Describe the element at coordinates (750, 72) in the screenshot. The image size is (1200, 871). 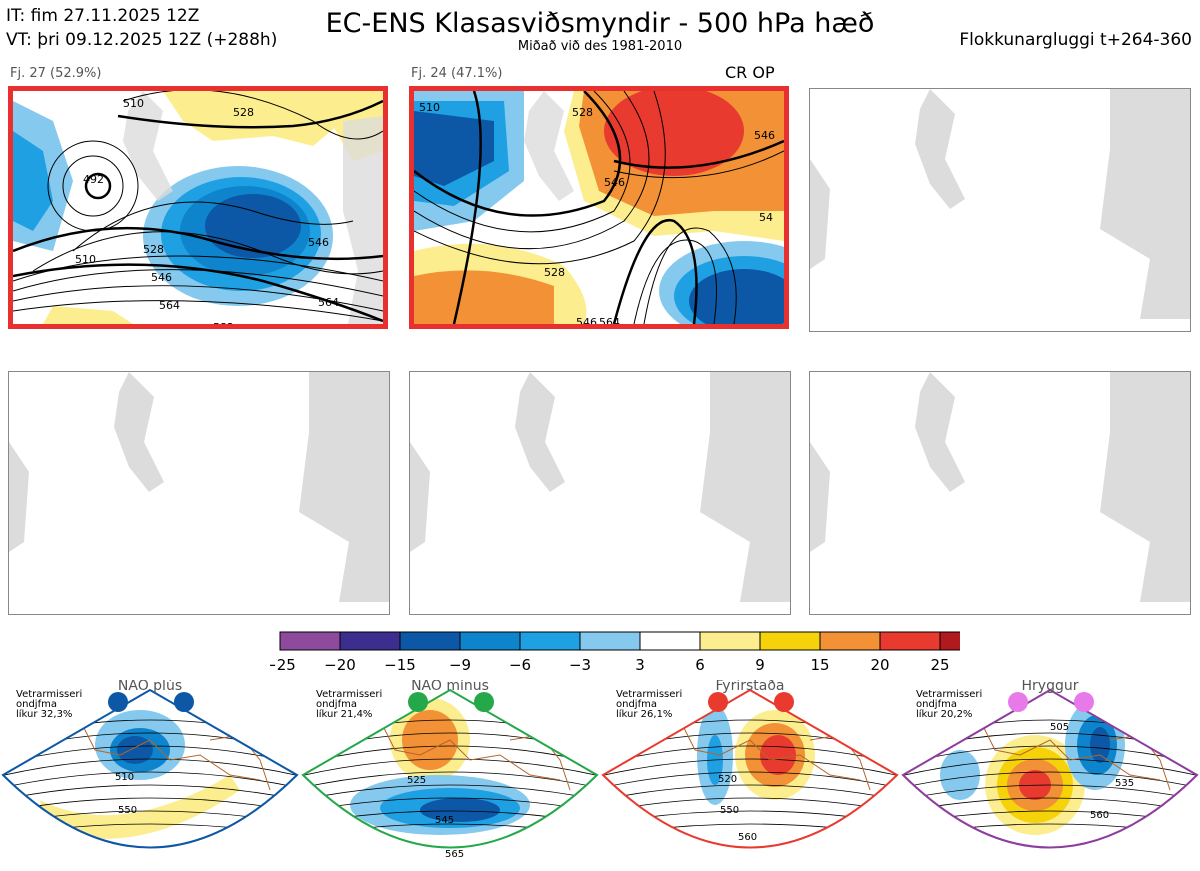
I see `panel-2-tag: CR OP` at that location.